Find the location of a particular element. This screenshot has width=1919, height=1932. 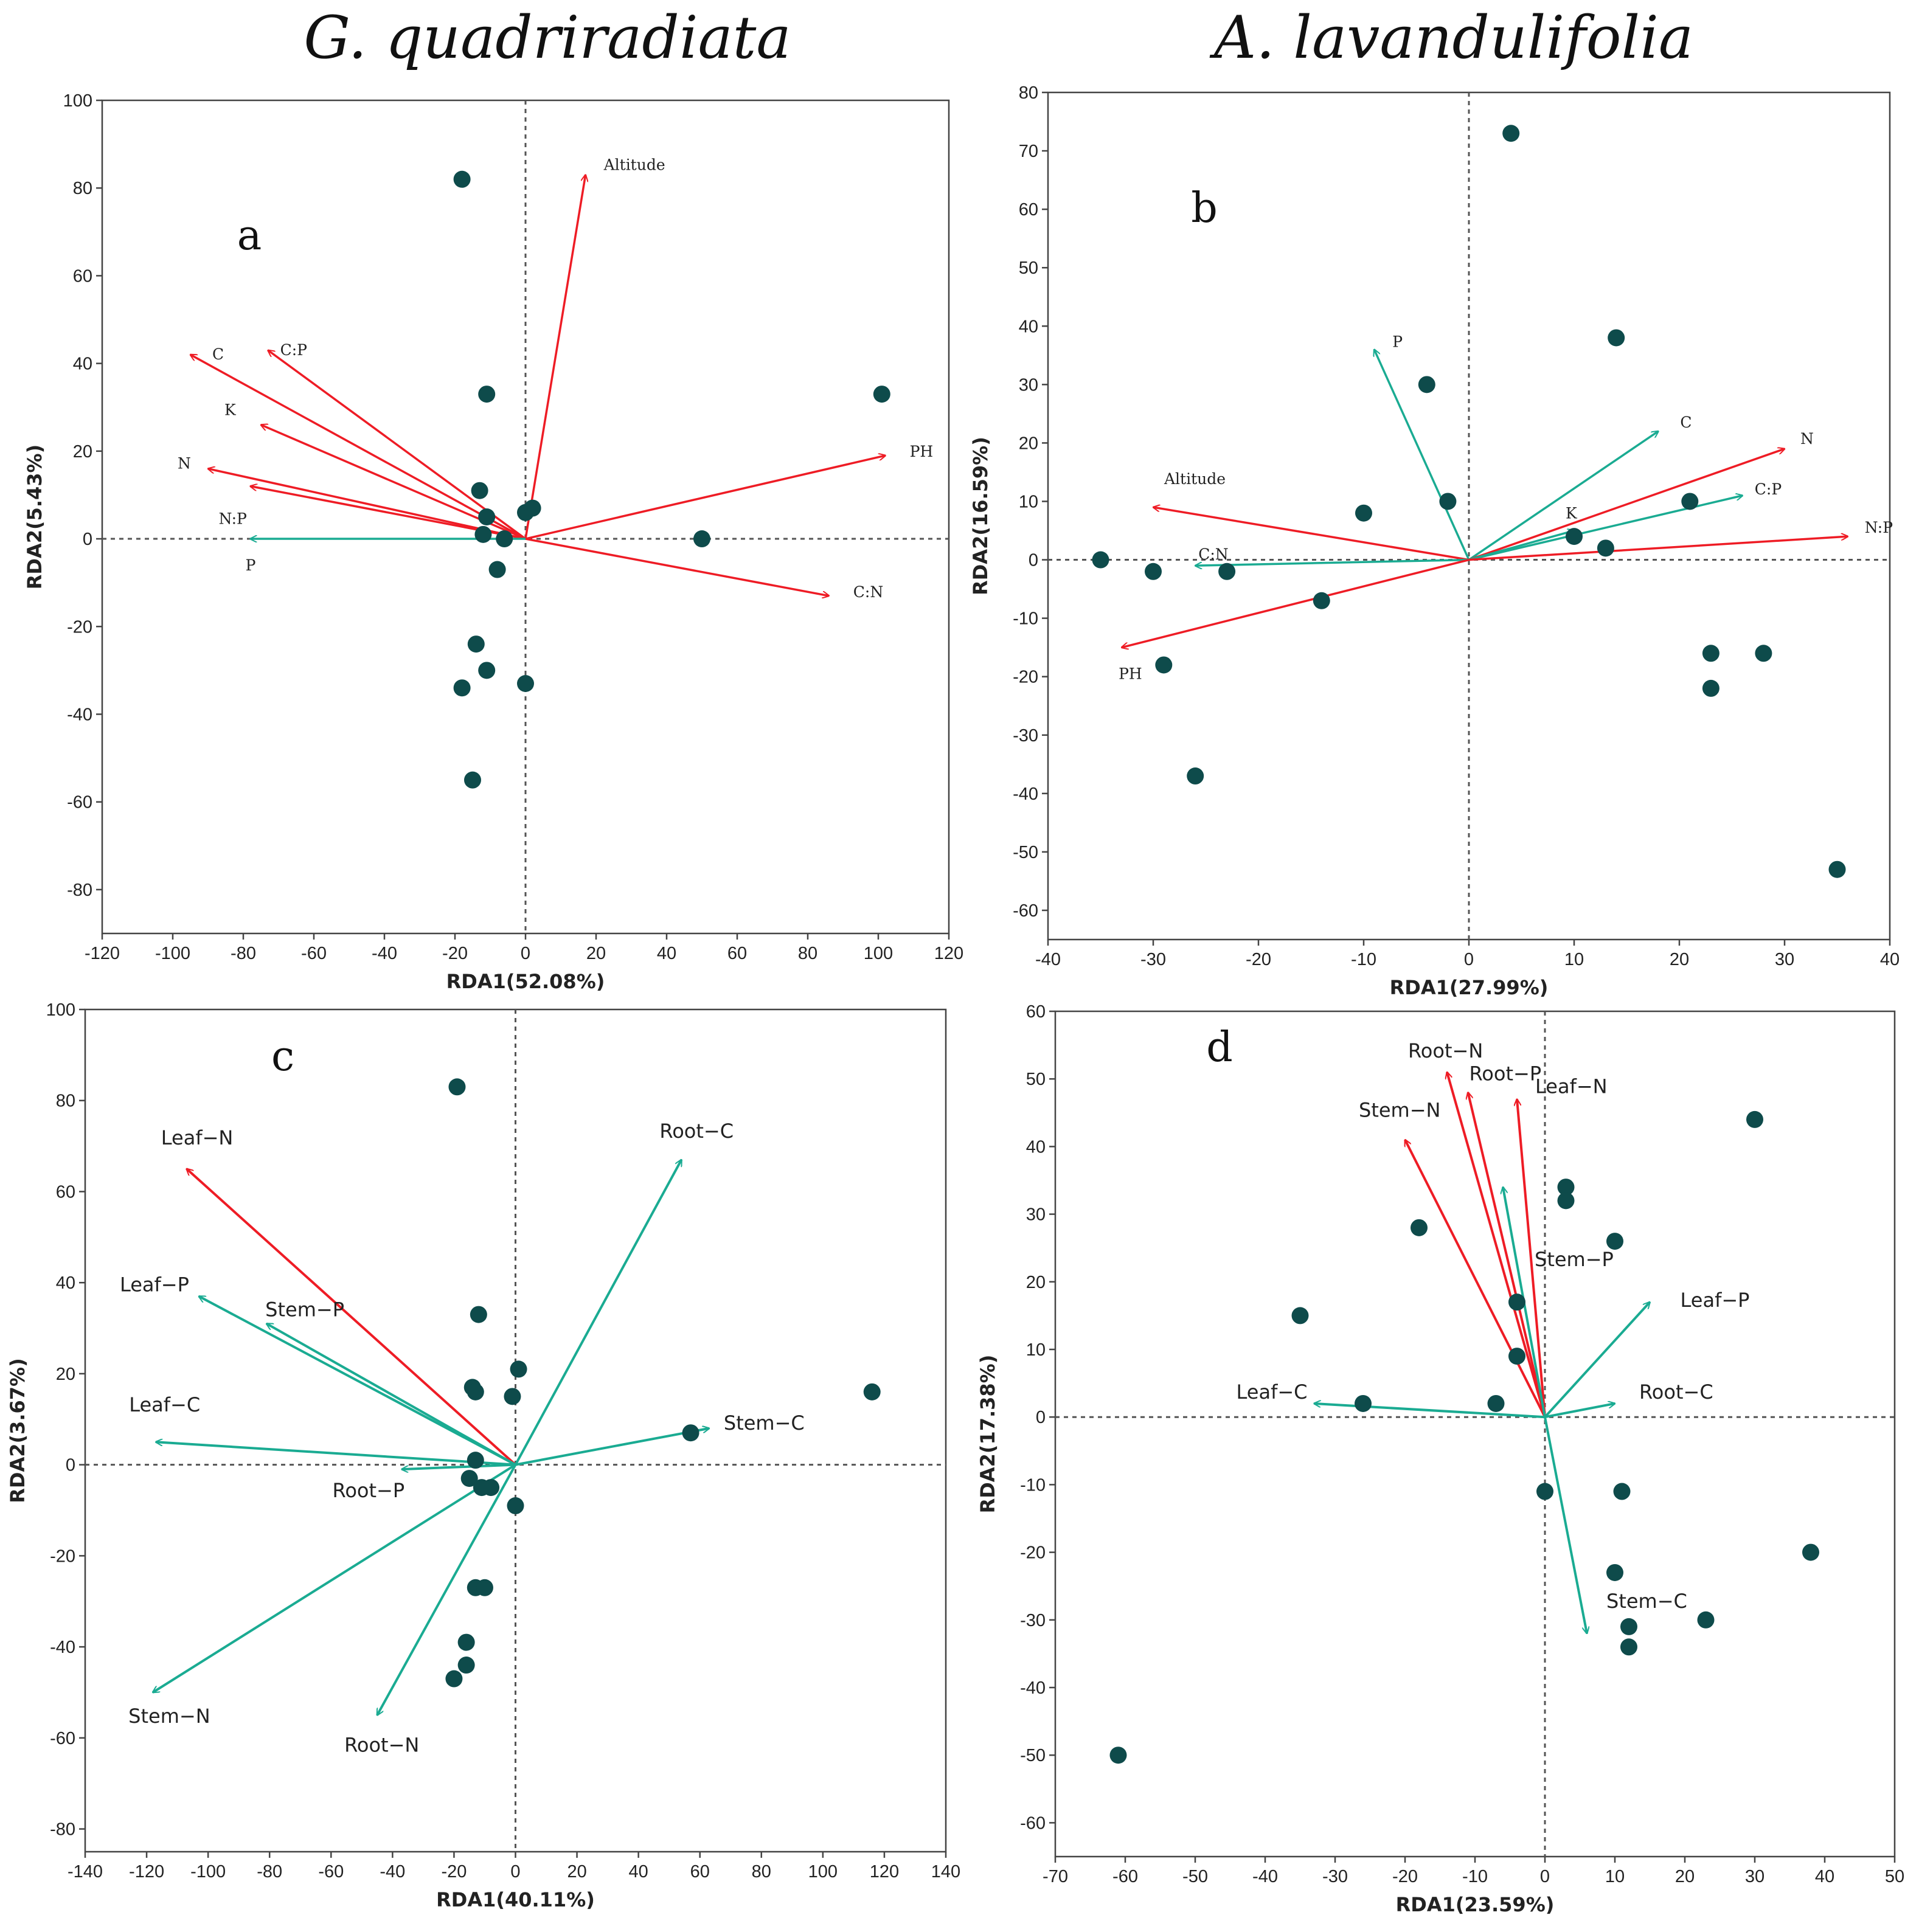

vector-arrow-n is located at coordinates (367, 504).